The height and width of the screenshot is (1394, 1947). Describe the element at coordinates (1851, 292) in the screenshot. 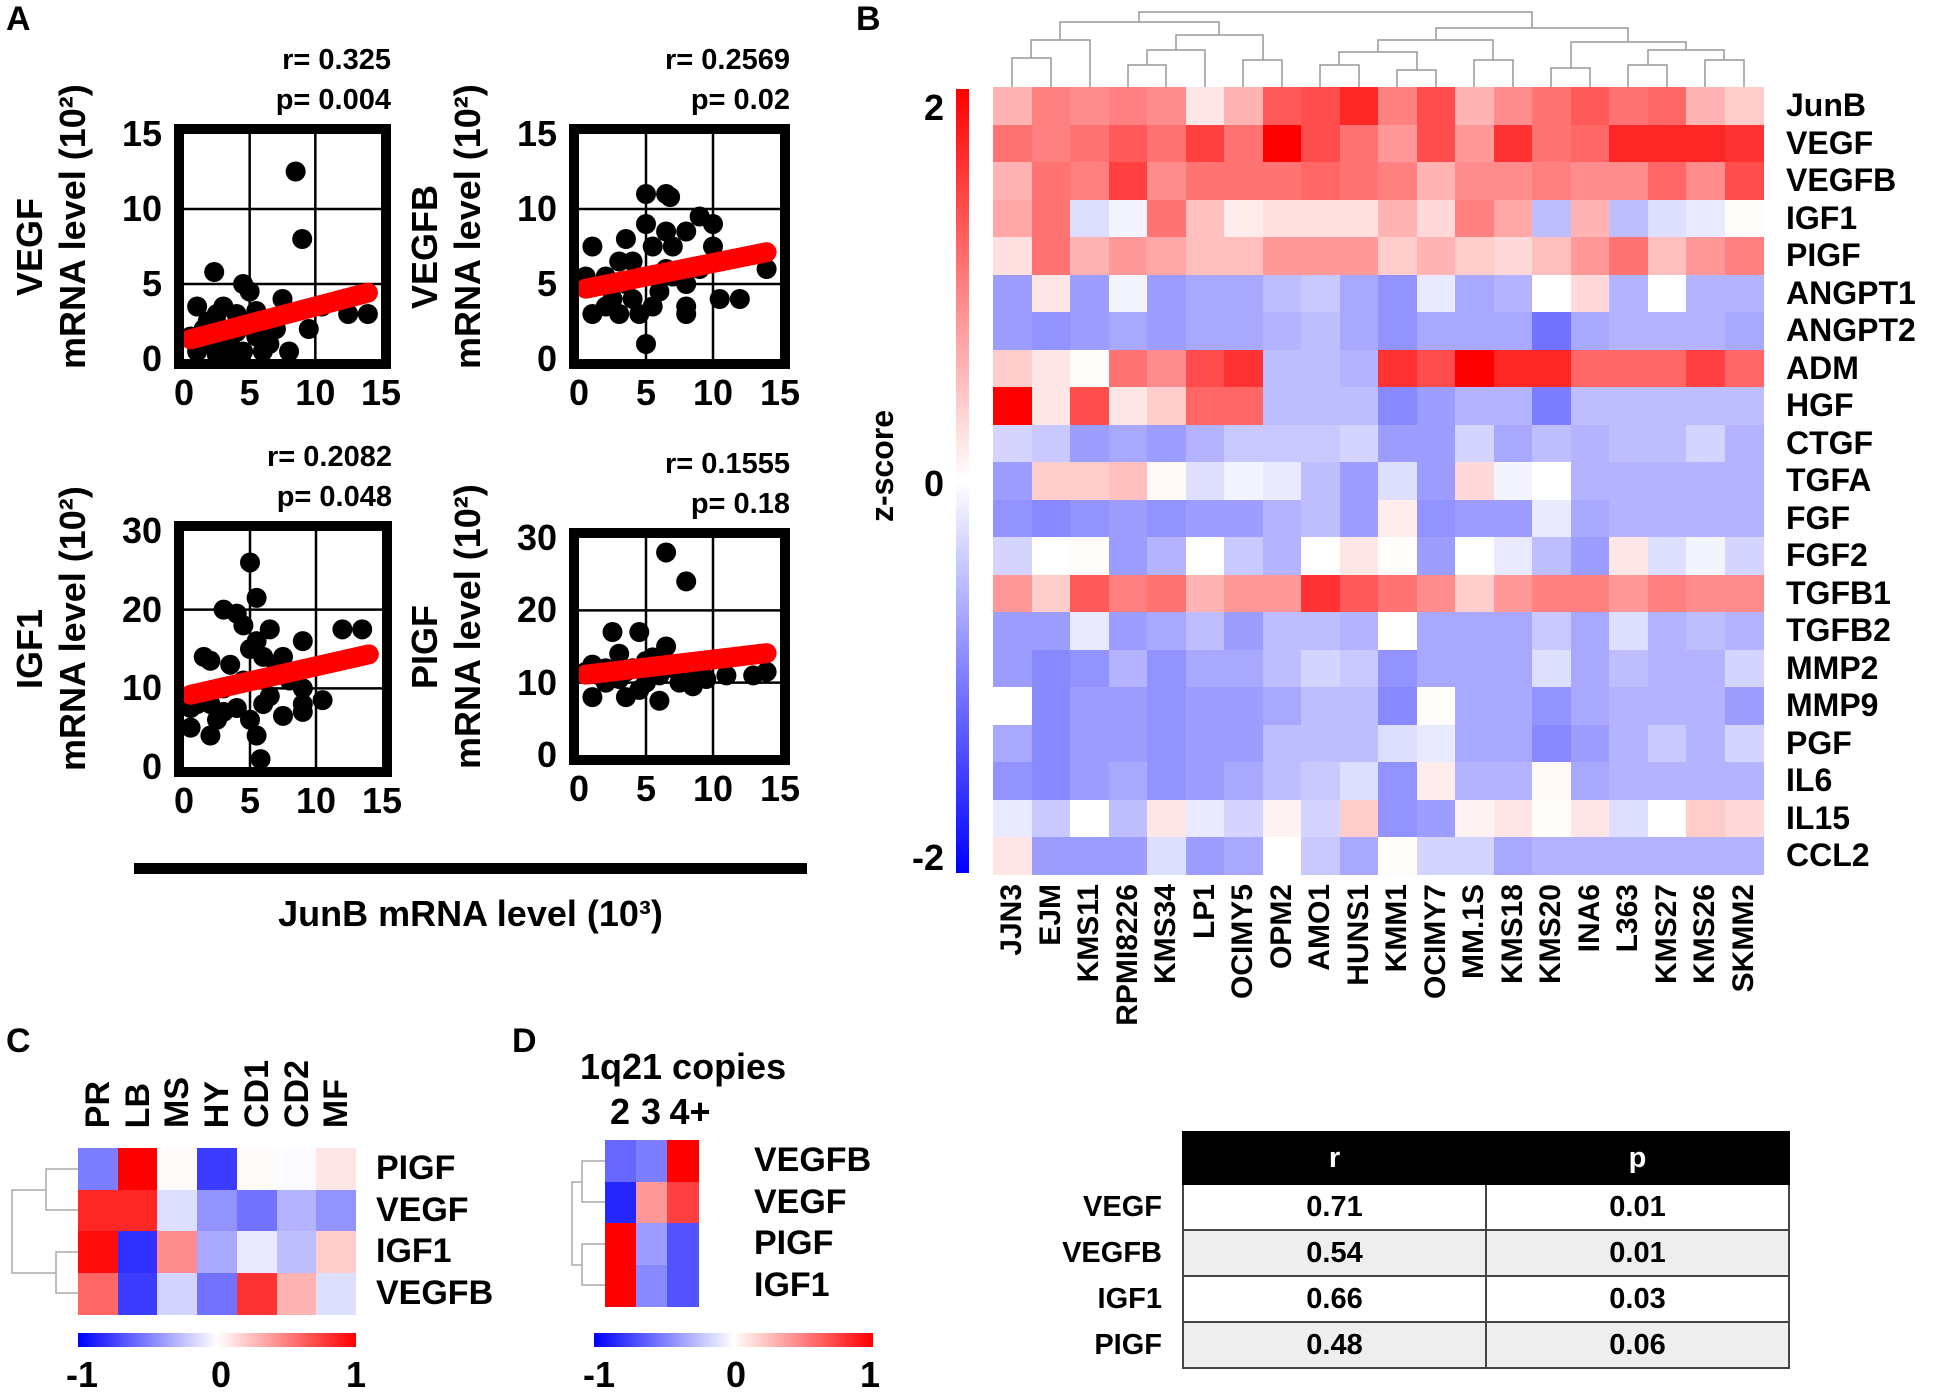

I see `heatmap-row-label: ANGPT1` at that location.